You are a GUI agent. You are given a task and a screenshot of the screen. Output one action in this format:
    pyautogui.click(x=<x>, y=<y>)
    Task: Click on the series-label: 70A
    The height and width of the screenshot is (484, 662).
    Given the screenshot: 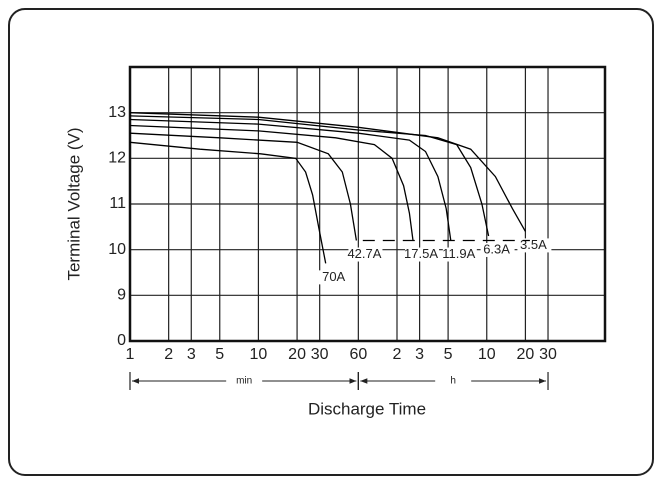 What is the action you would take?
    pyautogui.click(x=333, y=276)
    